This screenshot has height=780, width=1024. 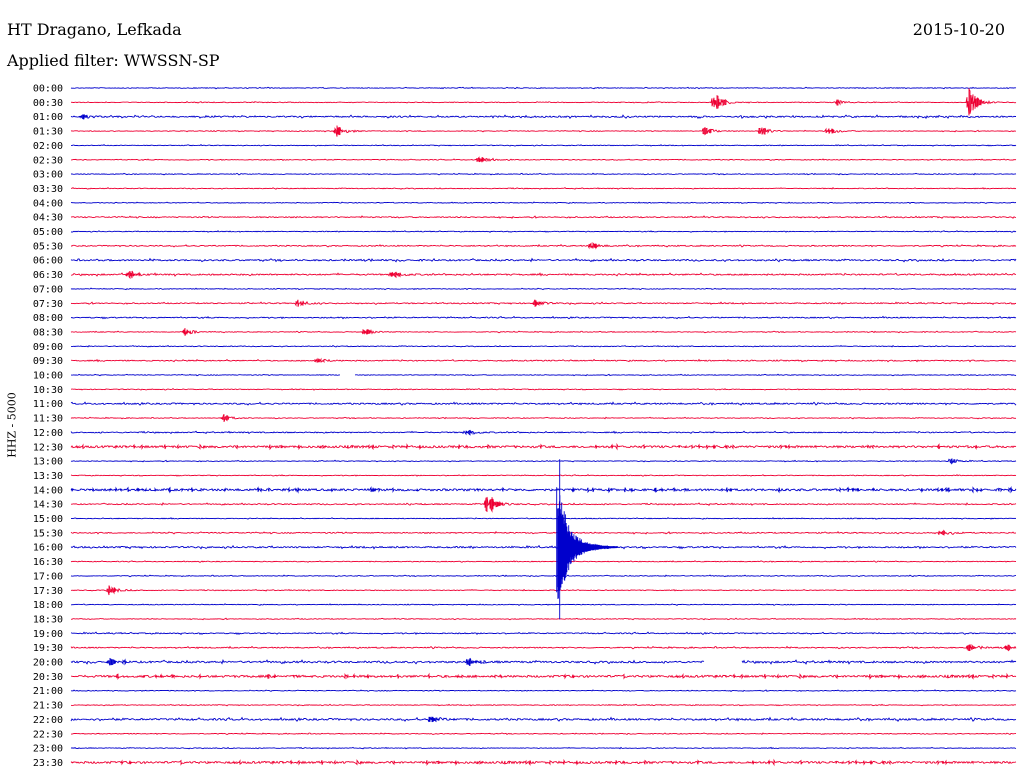 I want to click on time-label: 19:30, so click(x=48, y=648).